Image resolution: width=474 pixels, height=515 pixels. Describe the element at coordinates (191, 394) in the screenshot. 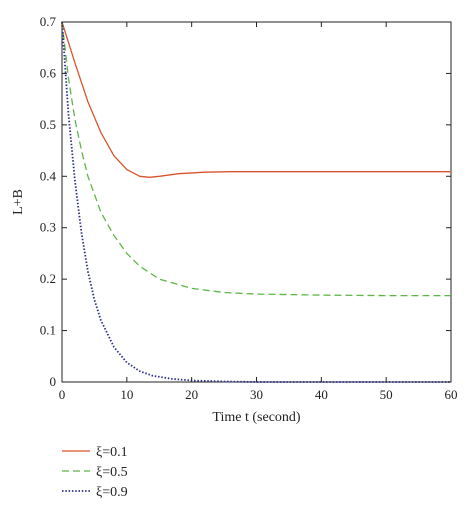

I see `x-tick-label: 20` at that location.